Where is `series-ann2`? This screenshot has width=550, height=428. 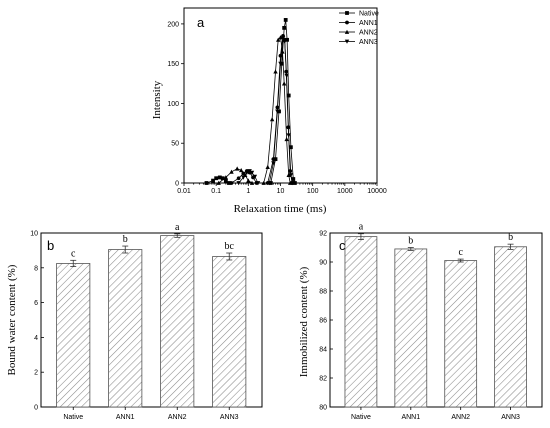 series-ann2 is located at coordinates (254, 110).